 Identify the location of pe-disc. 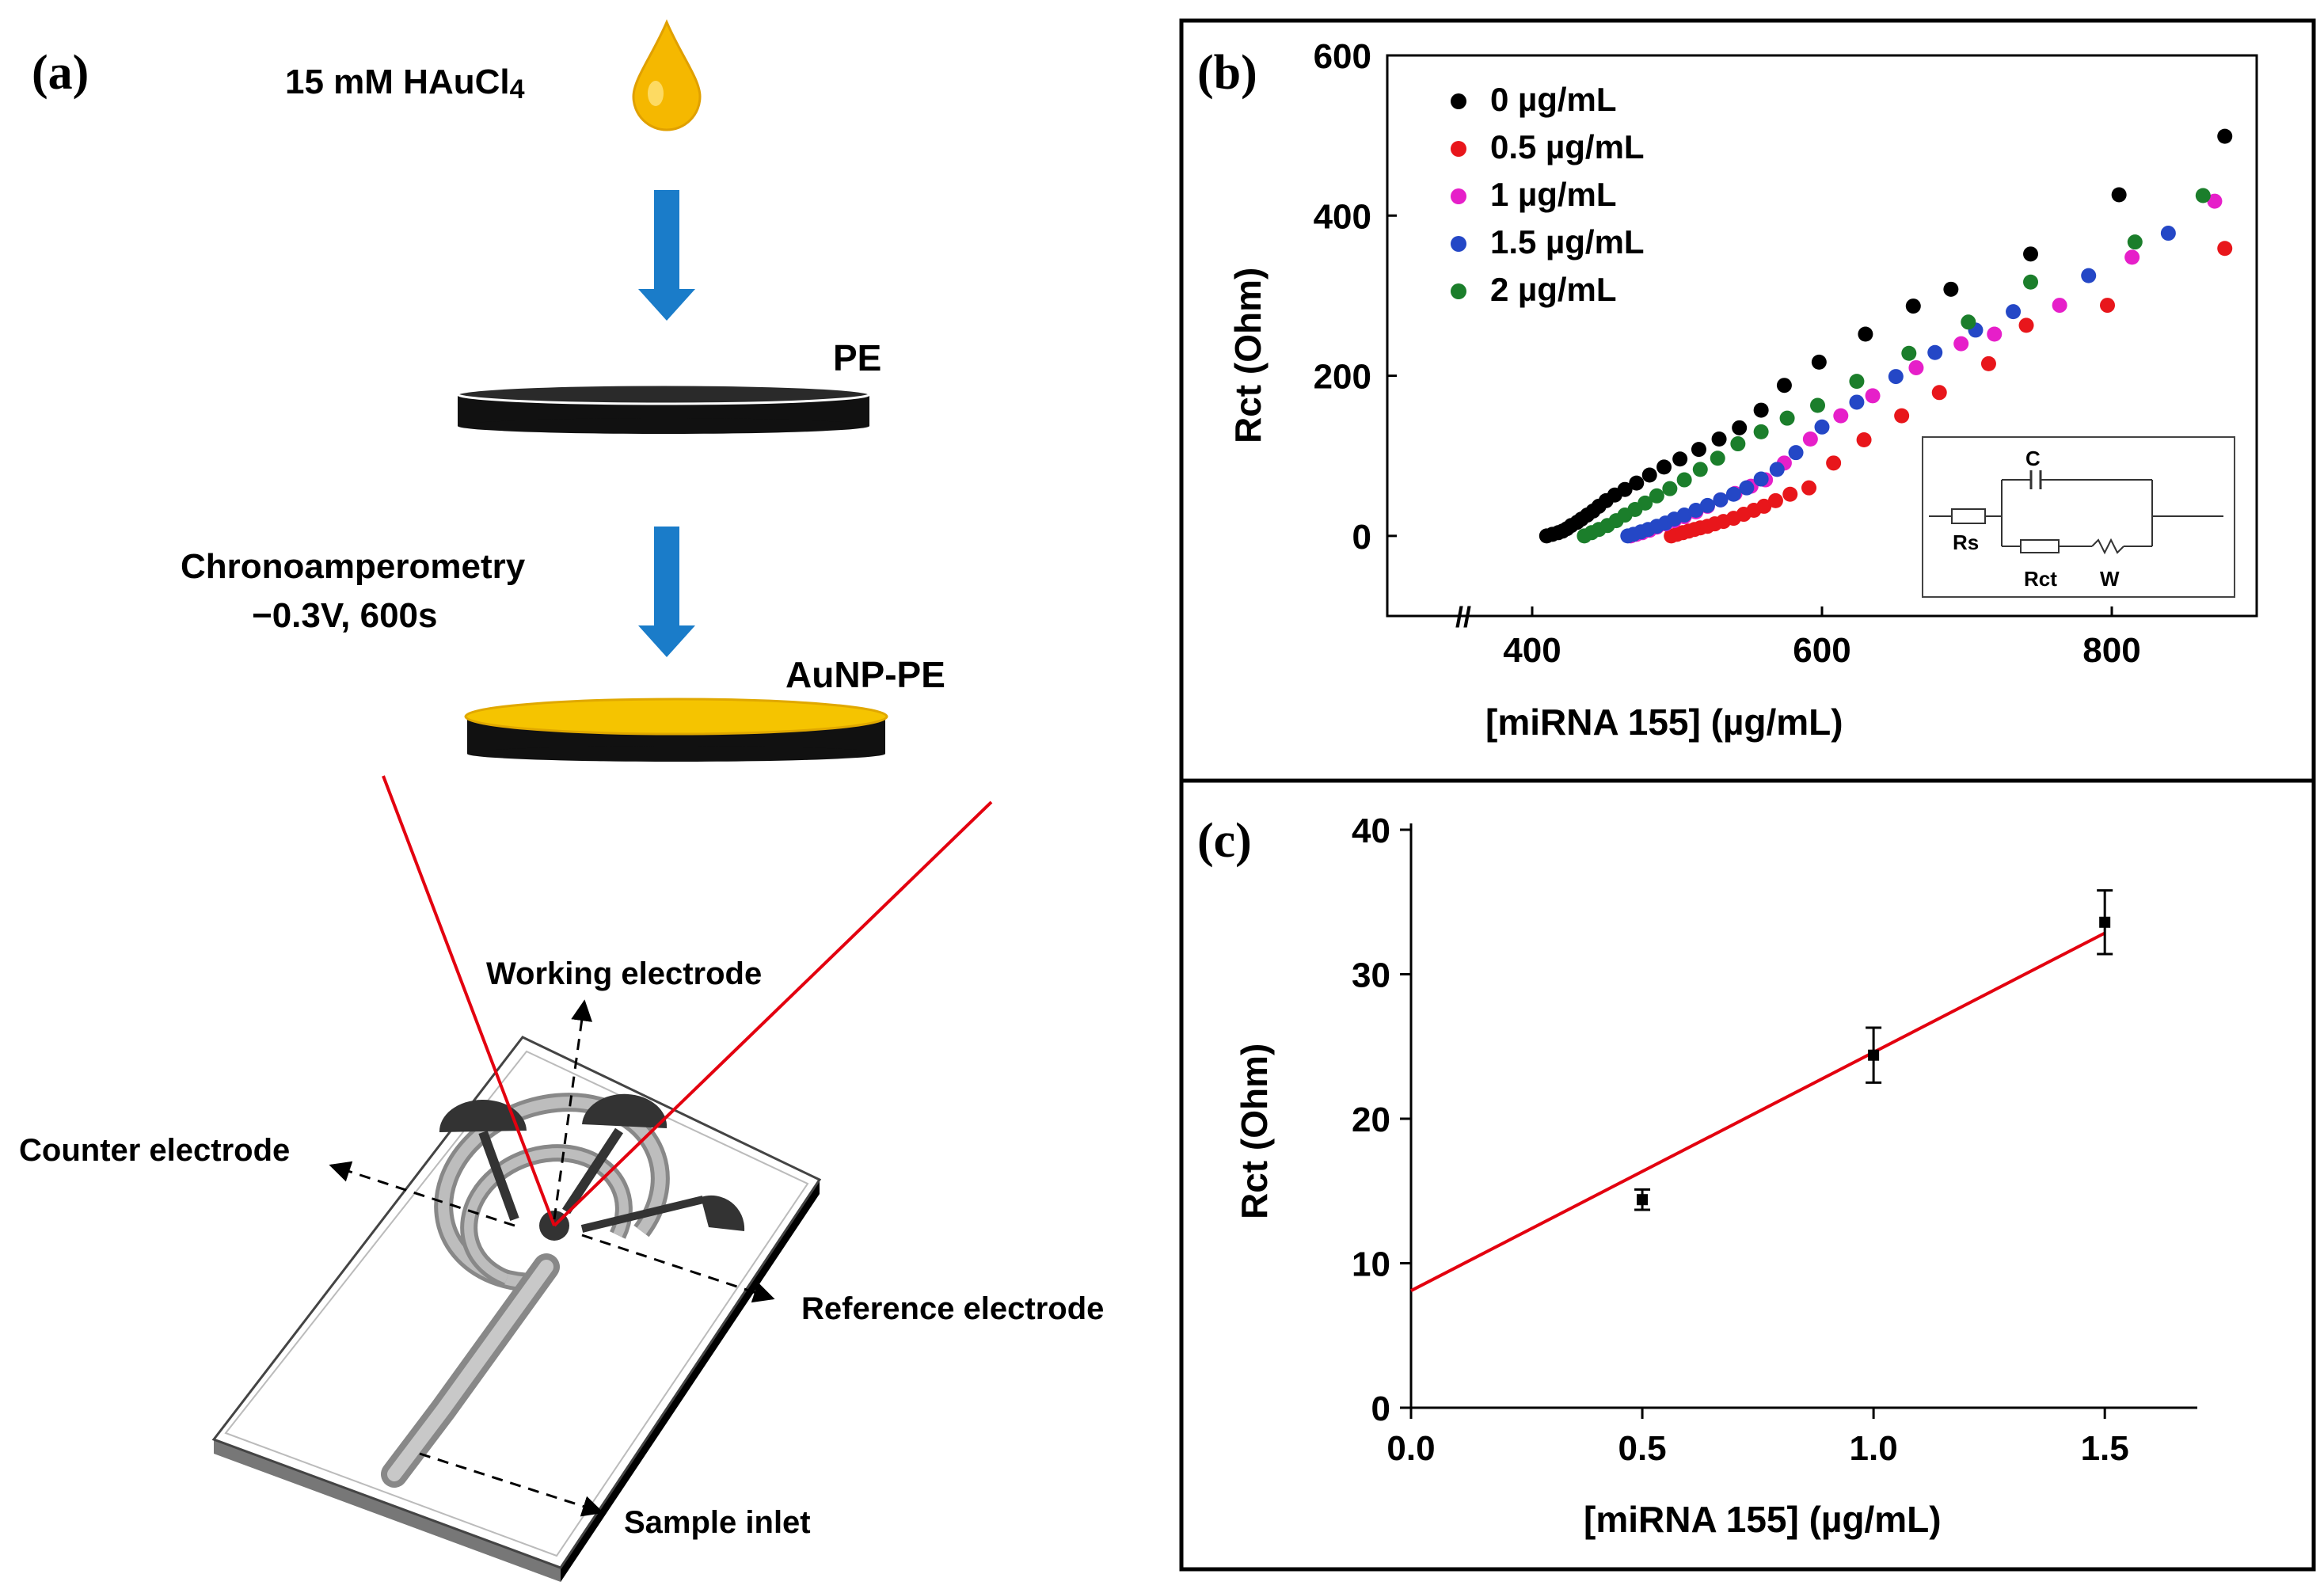
(663, 408).